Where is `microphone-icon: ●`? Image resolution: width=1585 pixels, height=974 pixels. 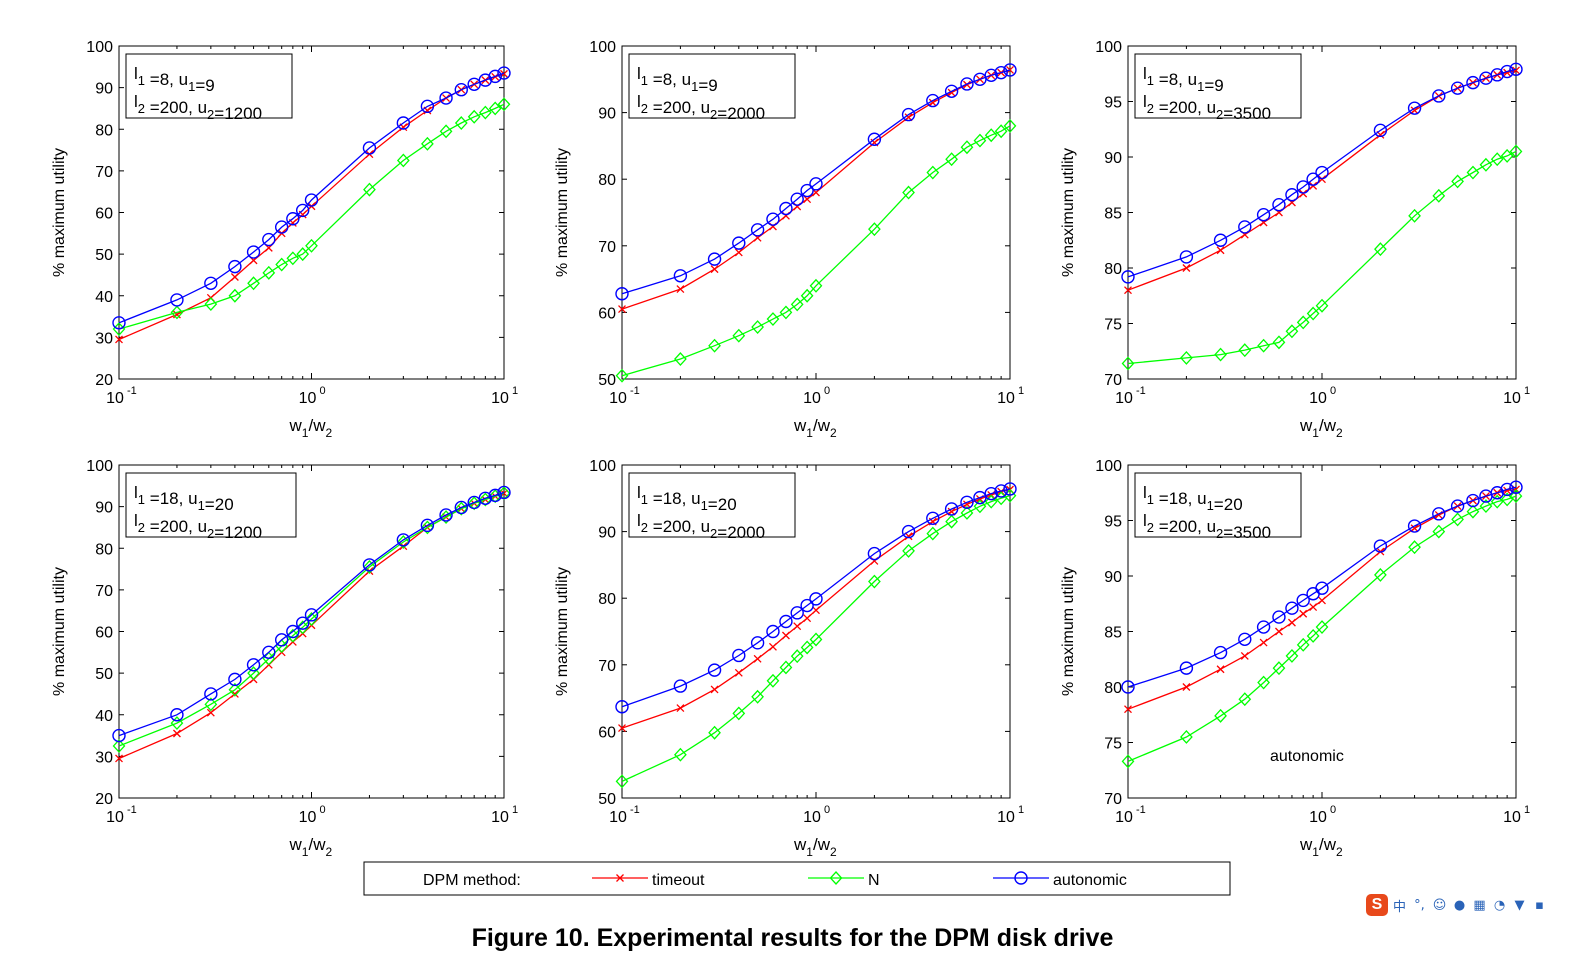
microphone-icon: ● is located at coordinates (1459, 905).